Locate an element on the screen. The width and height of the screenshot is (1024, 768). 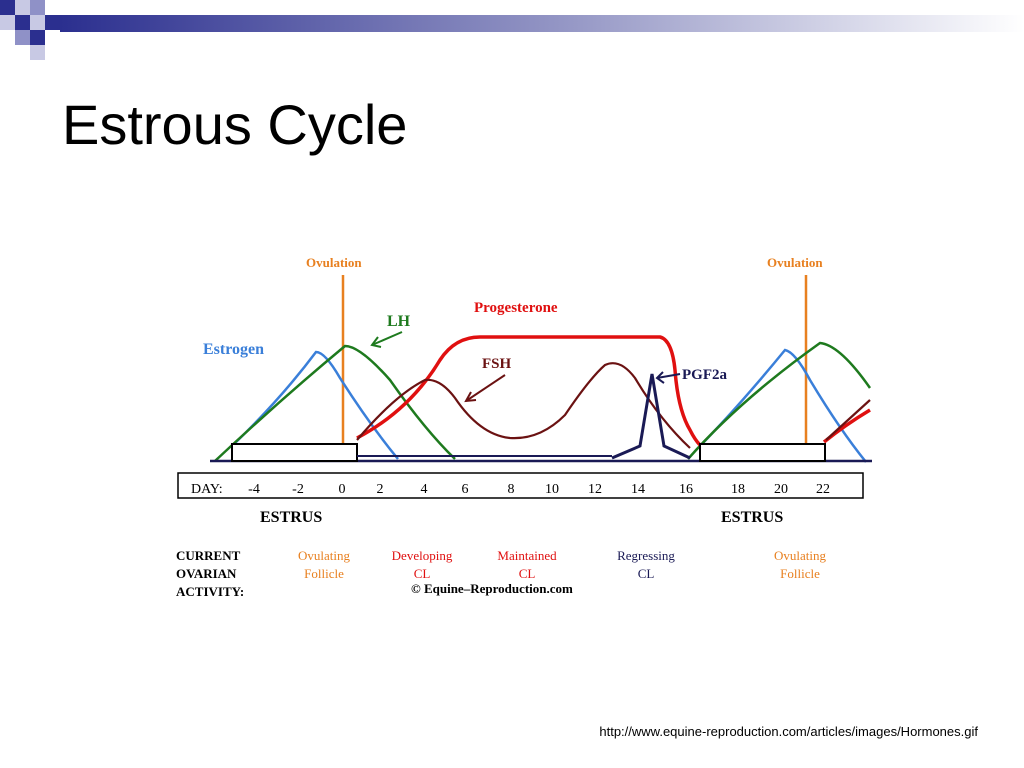
day-tick: 20 is located at coordinates (781, 489).